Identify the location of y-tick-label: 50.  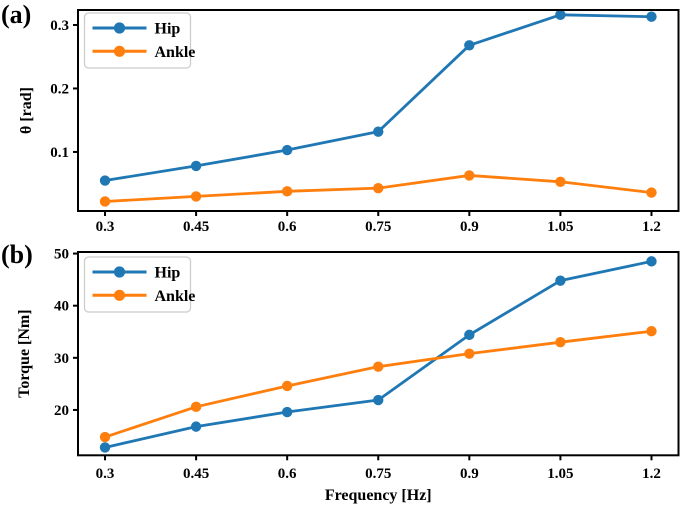
(61, 255).